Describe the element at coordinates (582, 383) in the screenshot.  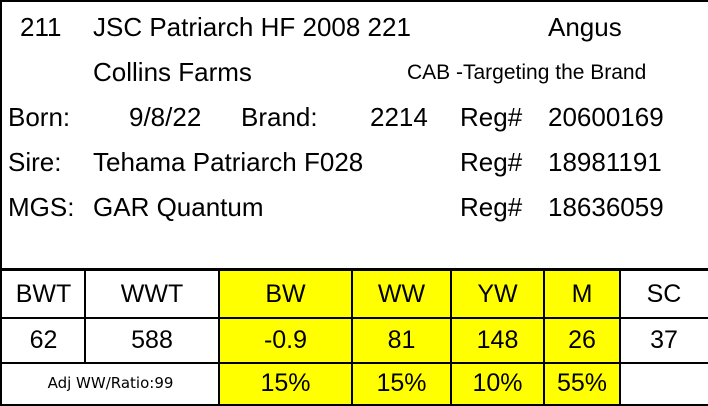
I see `pct-m: 55%` at that location.